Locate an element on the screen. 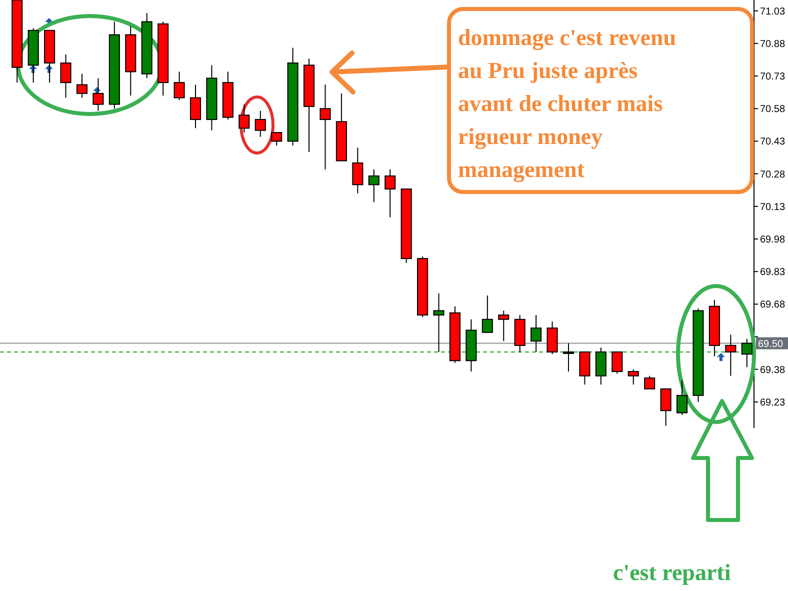  annotation: dommage c'est revenu au Pru juste après avant de chuter mais rigueur money management is located at coordinates (567, 104).